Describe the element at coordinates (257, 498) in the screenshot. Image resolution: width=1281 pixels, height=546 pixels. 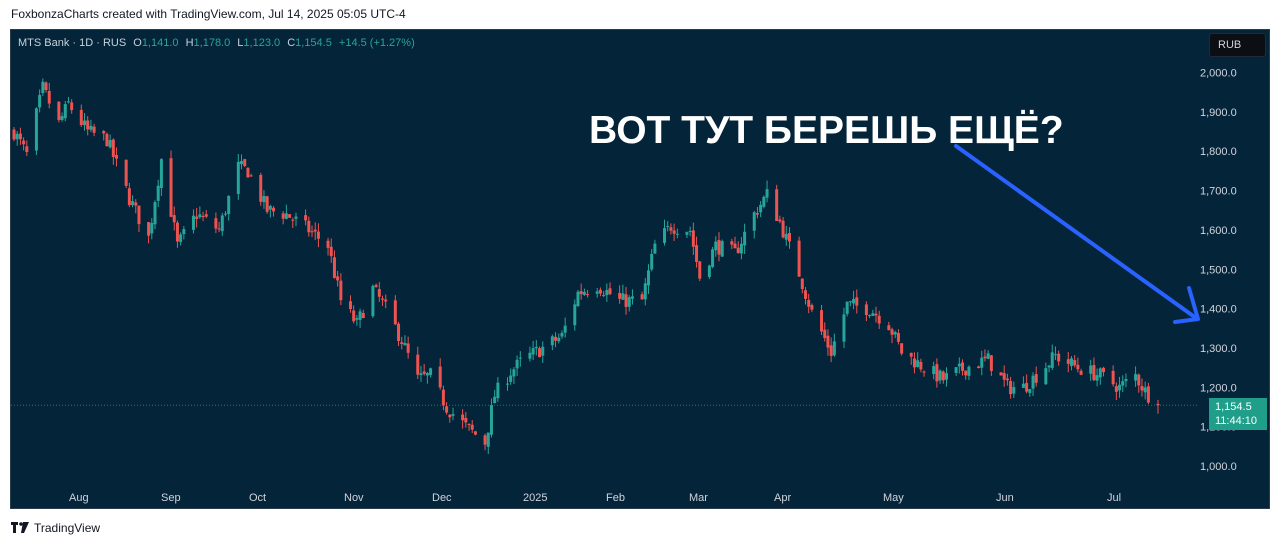
I see `x-tick-label: Oct` at that location.